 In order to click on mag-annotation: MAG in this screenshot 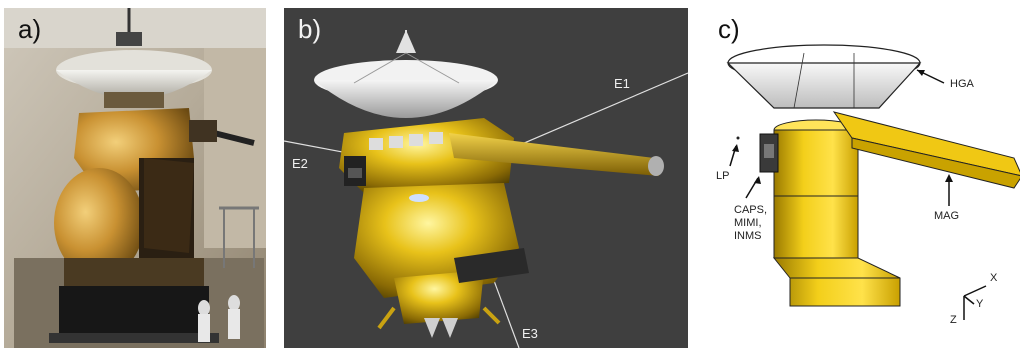, I will do `click(947, 216)`.